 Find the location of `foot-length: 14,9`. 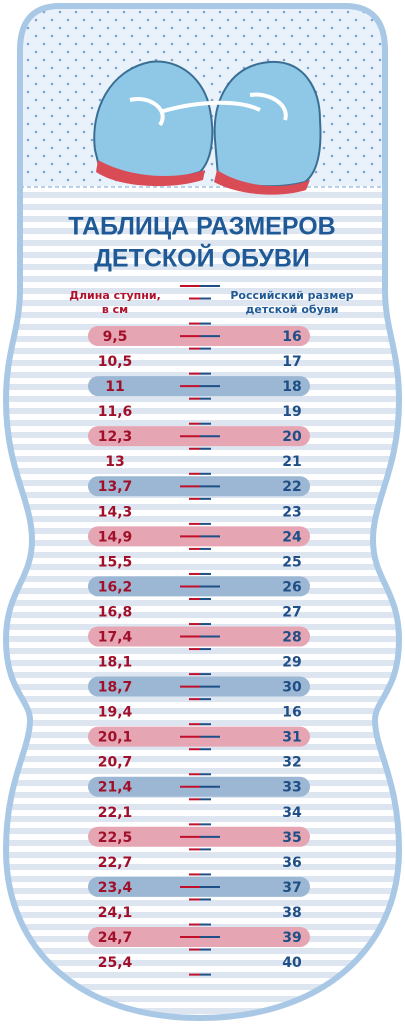

foot-length: 14,9 is located at coordinates (115, 537).